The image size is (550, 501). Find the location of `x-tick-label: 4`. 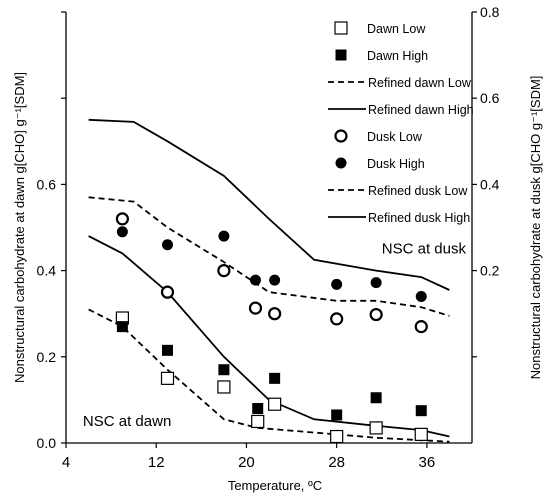

x-tick-label: 4 is located at coordinates (66, 462).